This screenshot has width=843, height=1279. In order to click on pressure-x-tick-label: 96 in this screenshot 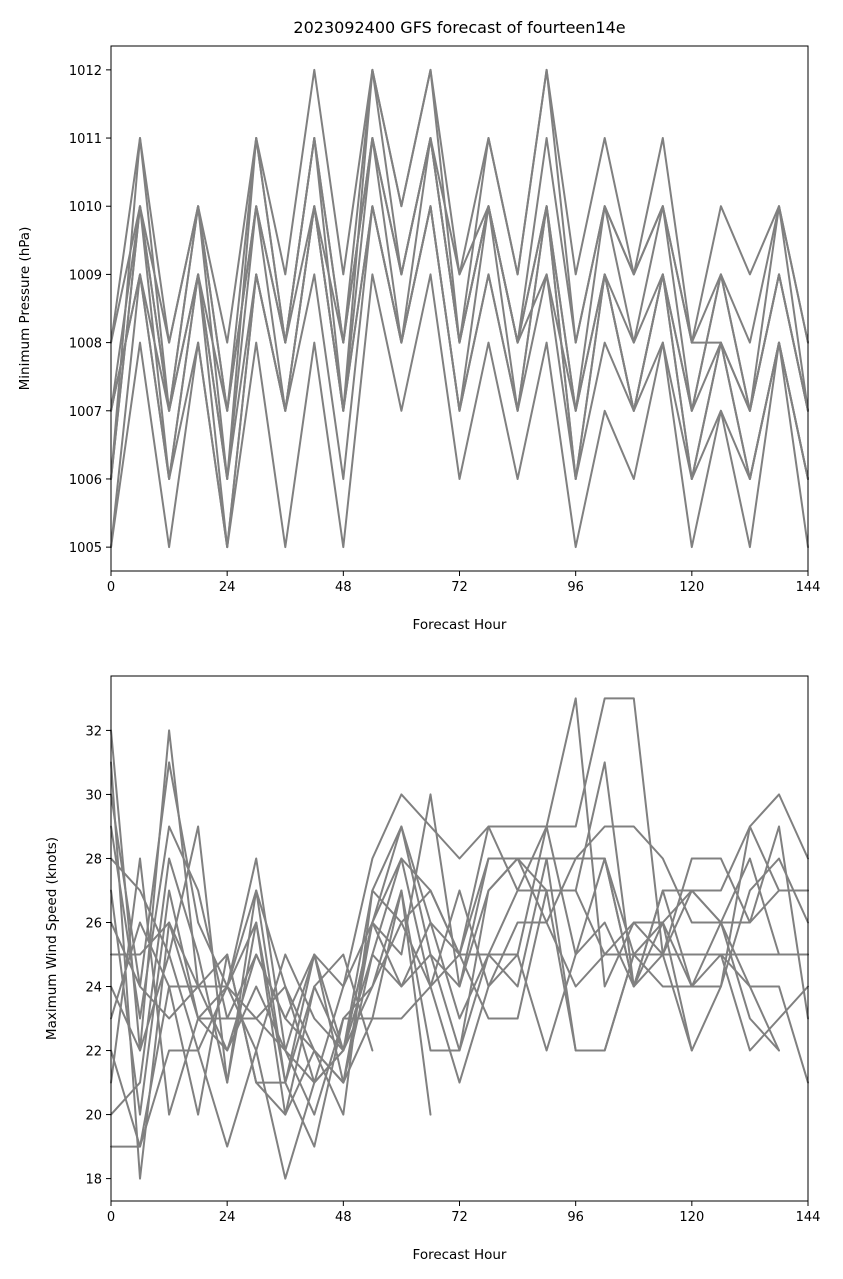, I will do `click(575, 587)`.